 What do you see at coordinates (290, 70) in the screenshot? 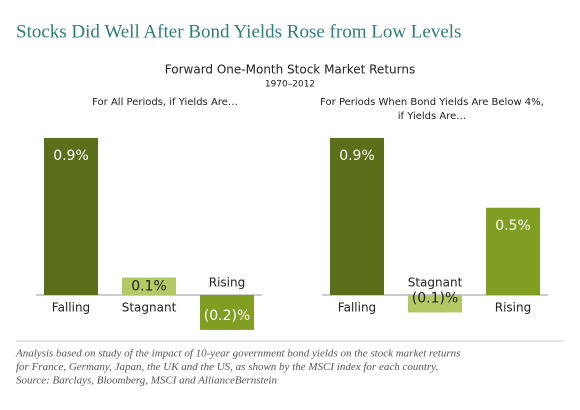
I see `subtitle: Forward One-Month Stock Market Returns` at bounding box center [290, 70].